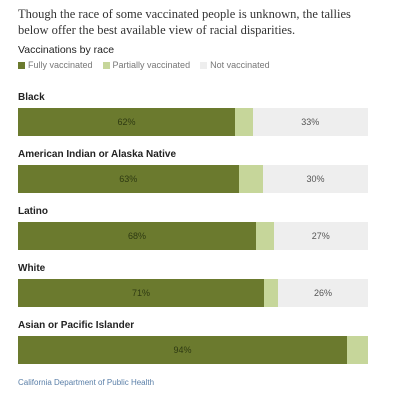 This screenshot has width=400, height=400. I want to click on legend-swatch-fully, so click(21, 65).